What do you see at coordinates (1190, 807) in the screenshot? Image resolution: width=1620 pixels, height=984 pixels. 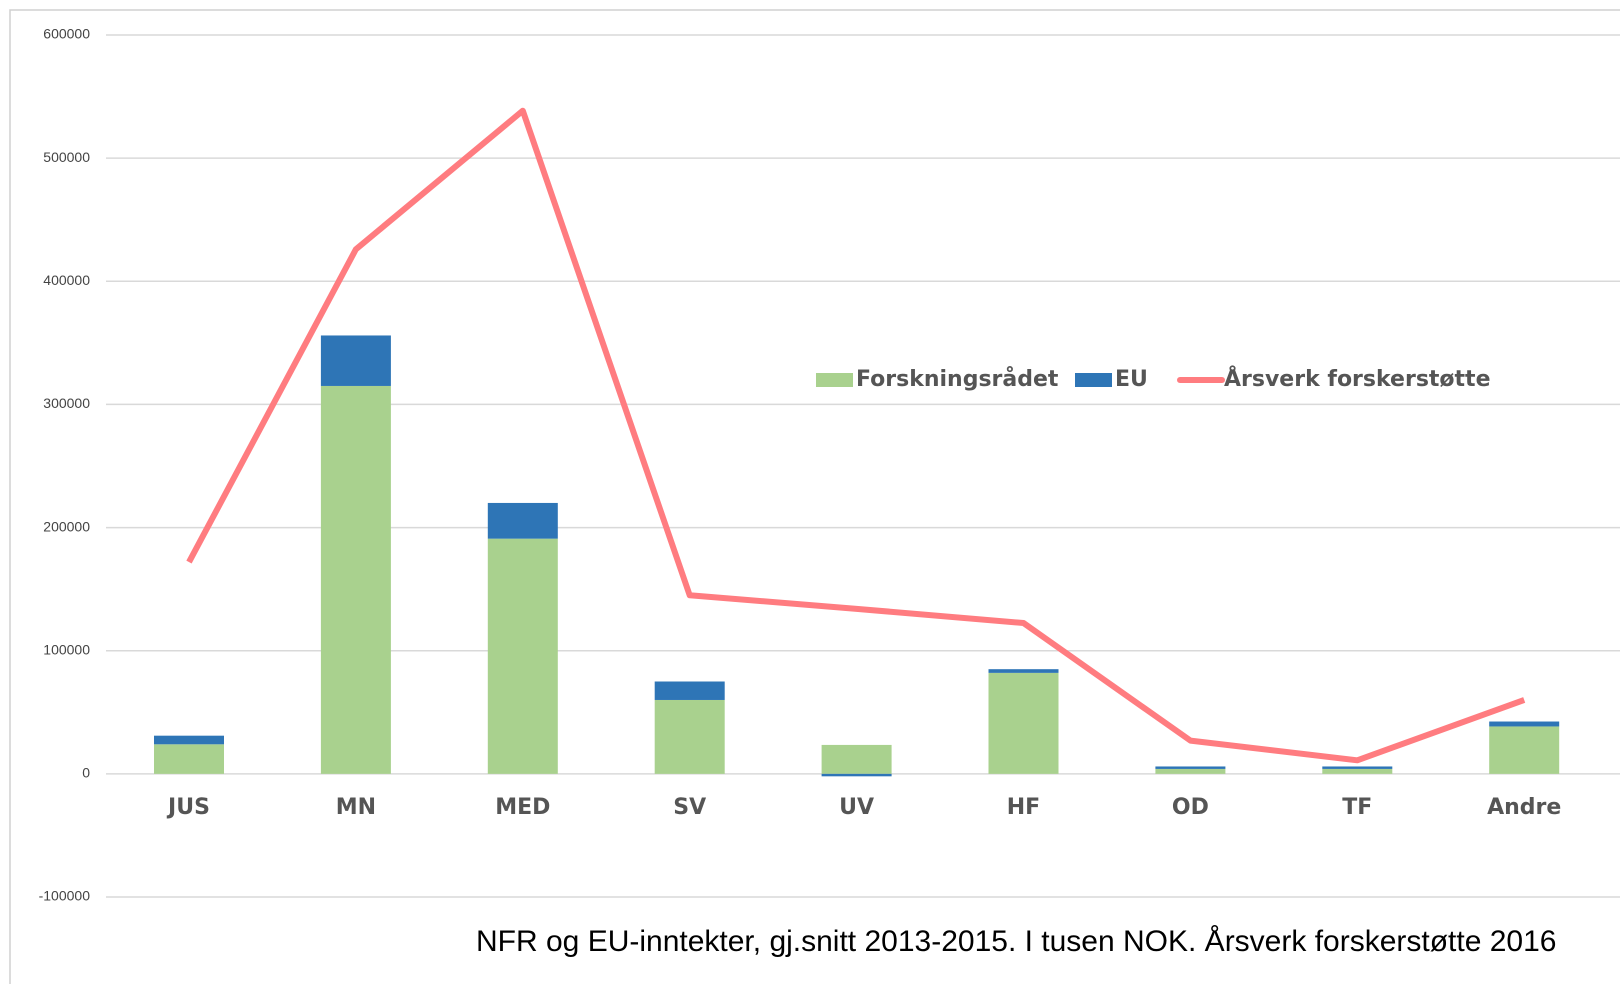 I see `x-tick-label: OD` at bounding box center [1190, 807].